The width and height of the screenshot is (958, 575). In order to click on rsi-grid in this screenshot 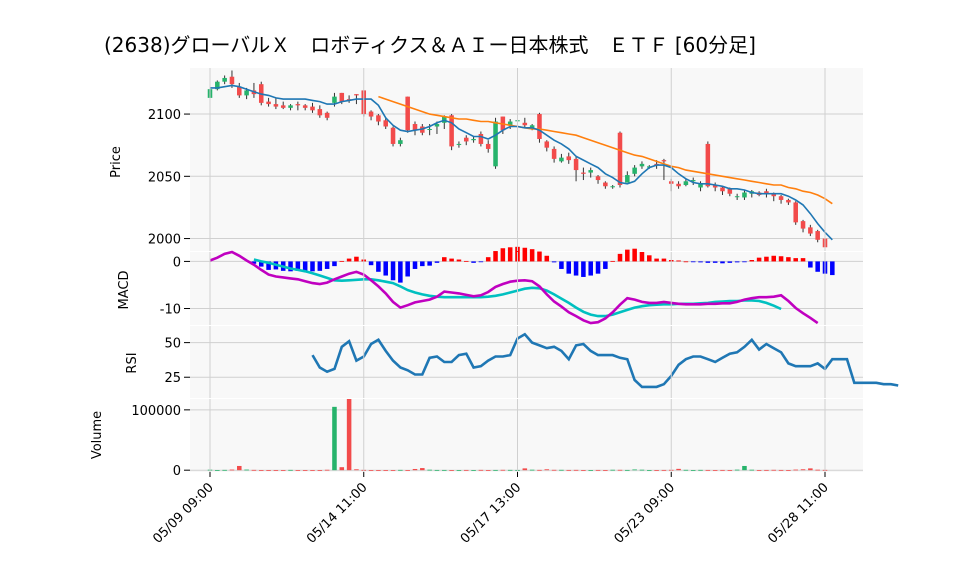, I will do `click(526, 360)`.